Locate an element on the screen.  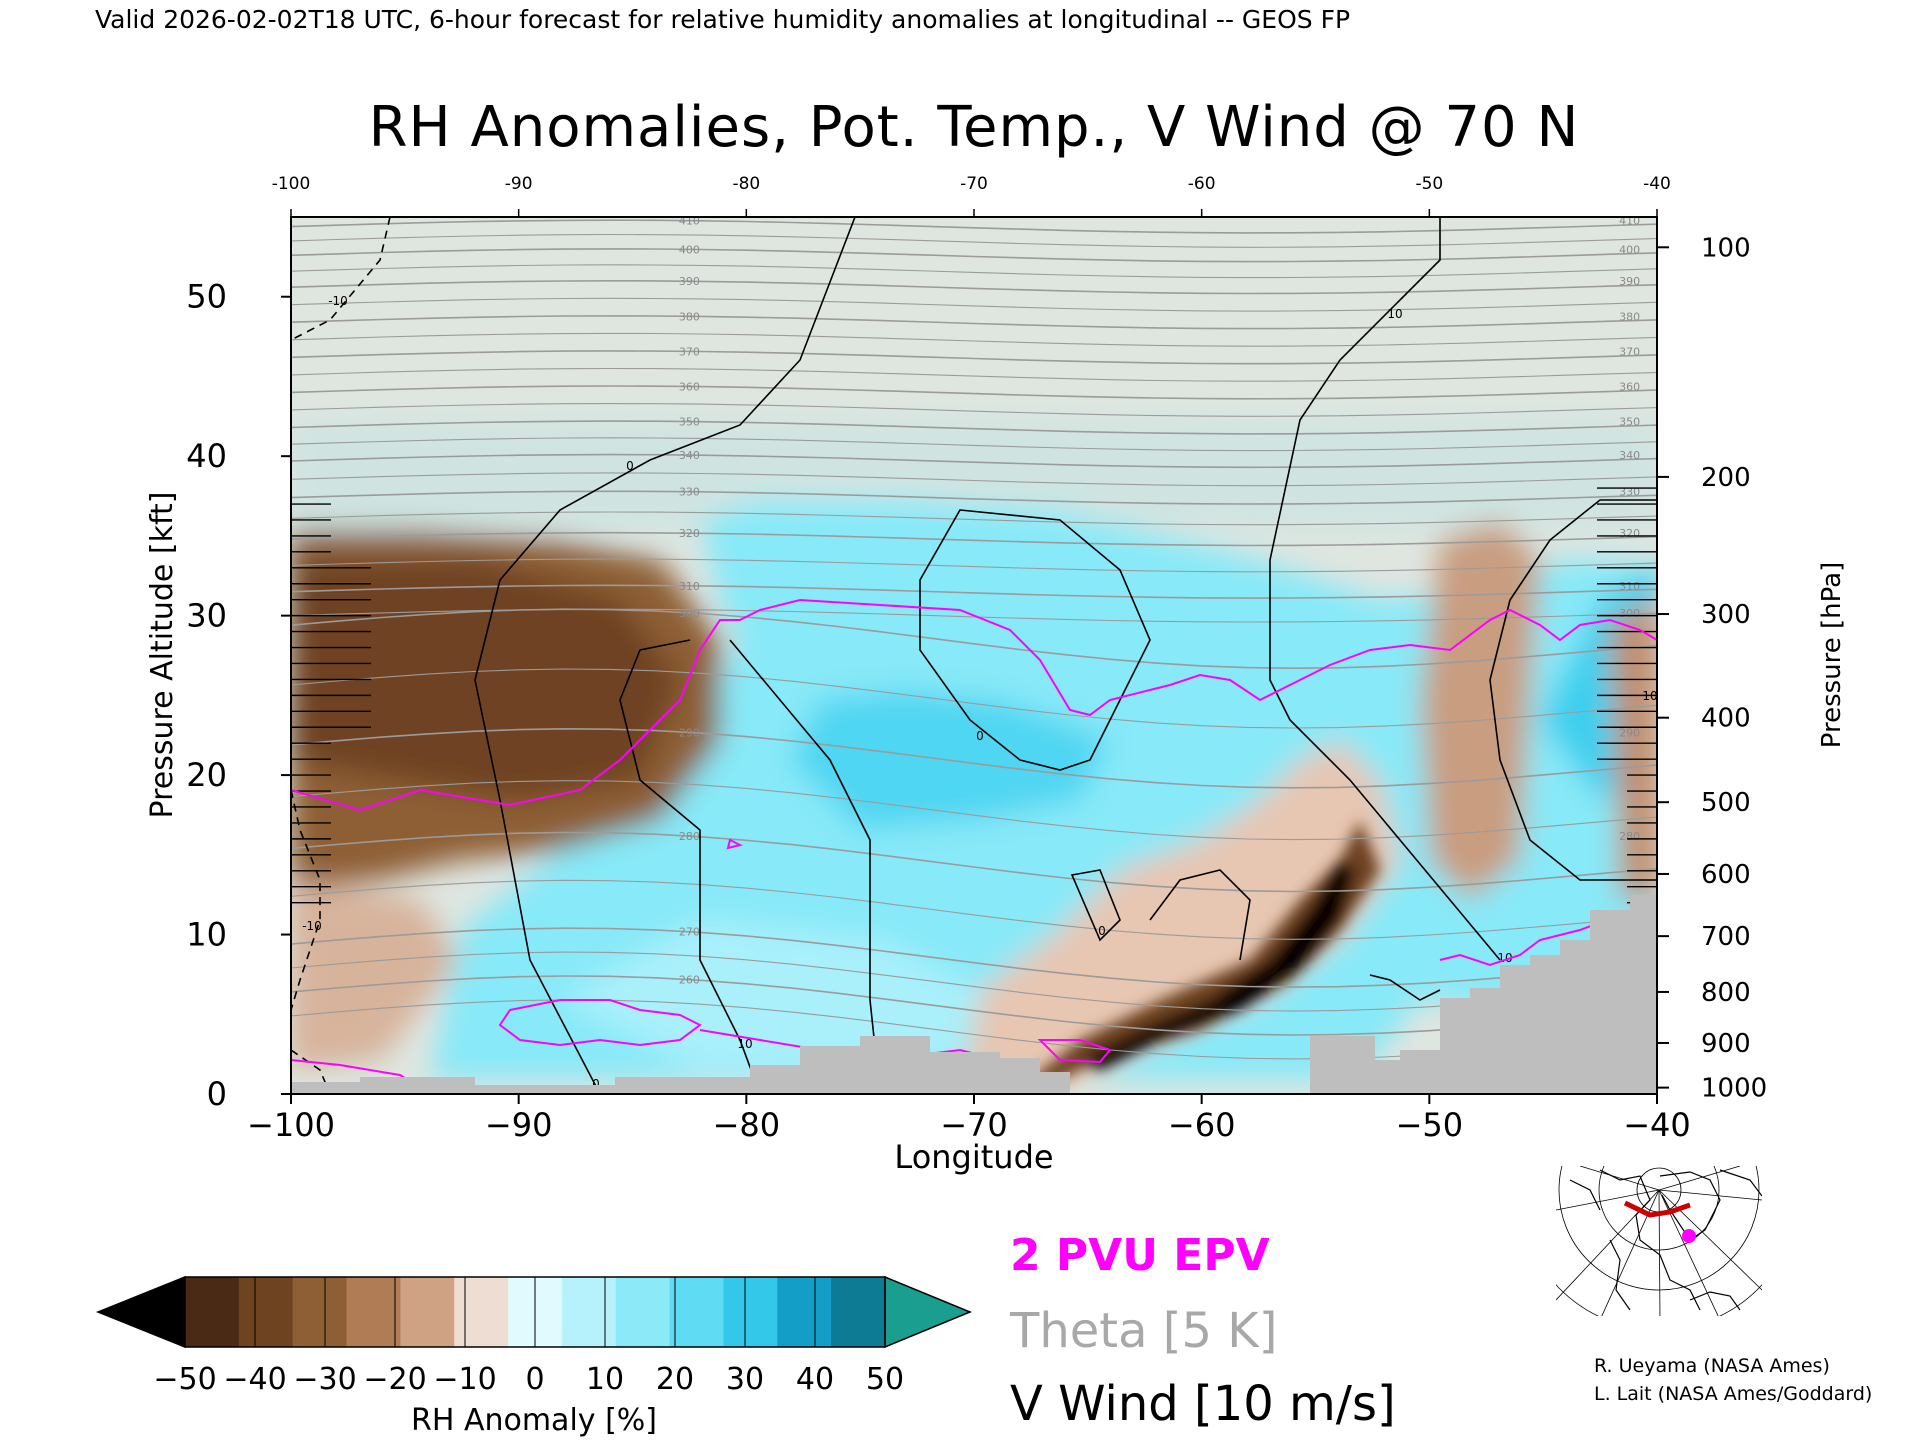
top-tick-label: -100 is located at coordinates (291, 184).